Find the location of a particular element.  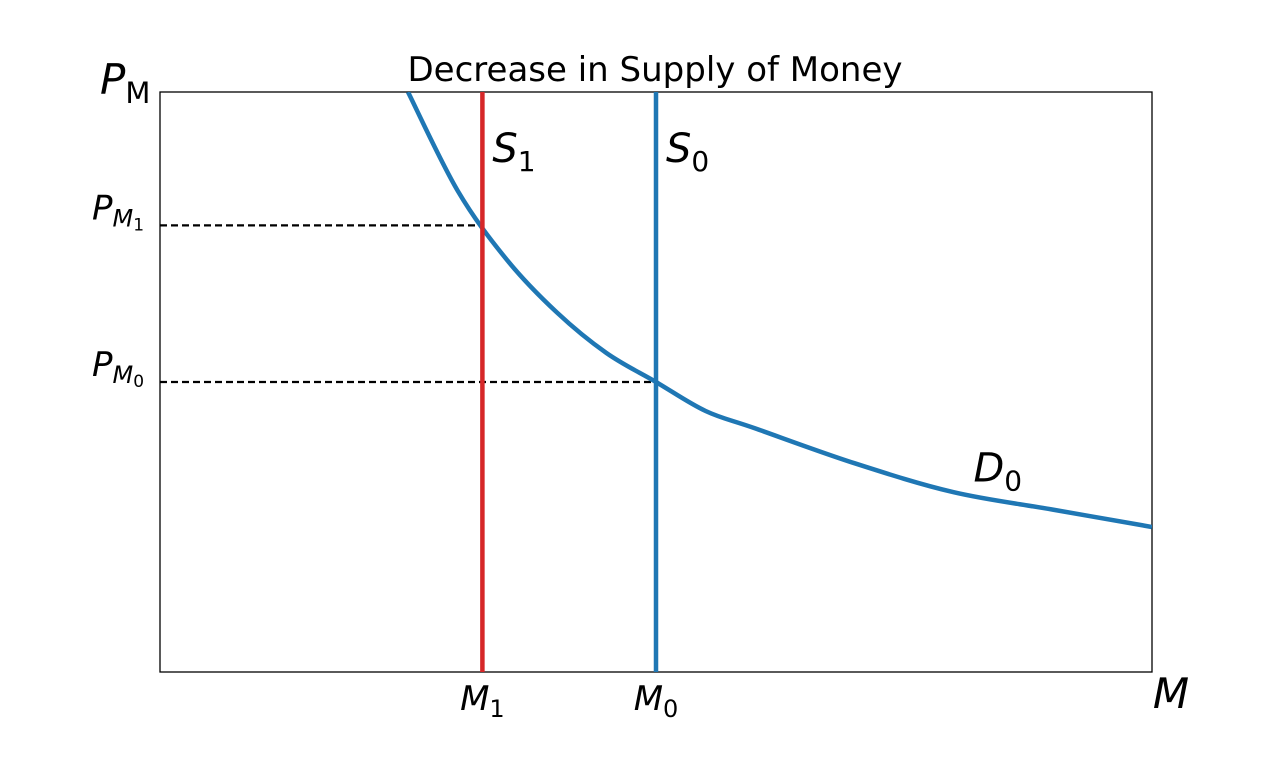

price-label-0: PM1 is located at coordinates (118, 211).